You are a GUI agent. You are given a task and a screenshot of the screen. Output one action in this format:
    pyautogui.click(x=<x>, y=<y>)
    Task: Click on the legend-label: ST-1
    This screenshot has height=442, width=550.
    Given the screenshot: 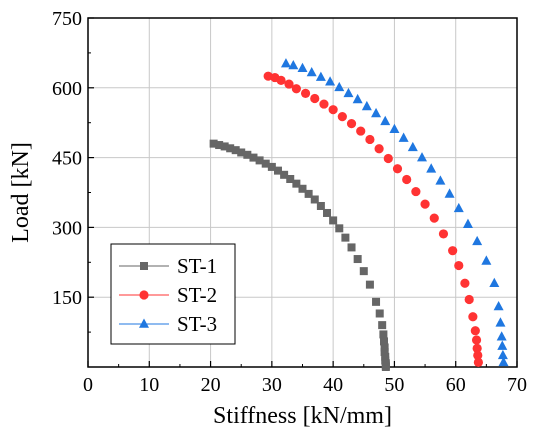 What is the action you would take?
    pyautogui.click(x=197, y=266)
    